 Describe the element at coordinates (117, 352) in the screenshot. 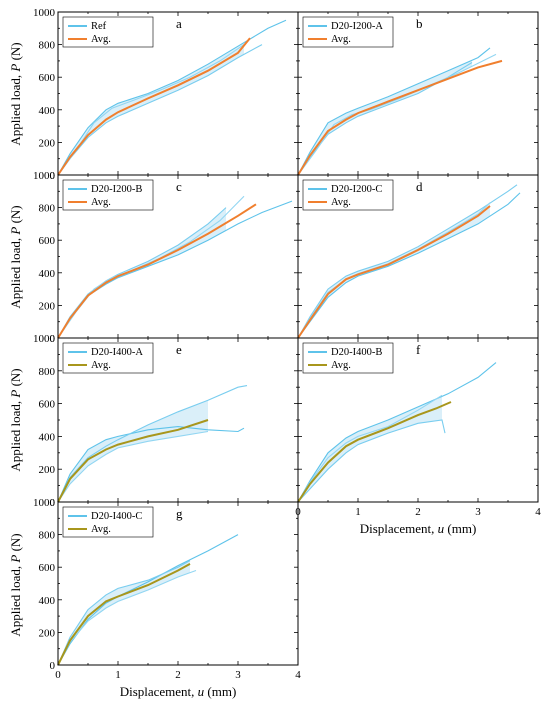

I see `legend-entry: D20-I400-A` at that location.